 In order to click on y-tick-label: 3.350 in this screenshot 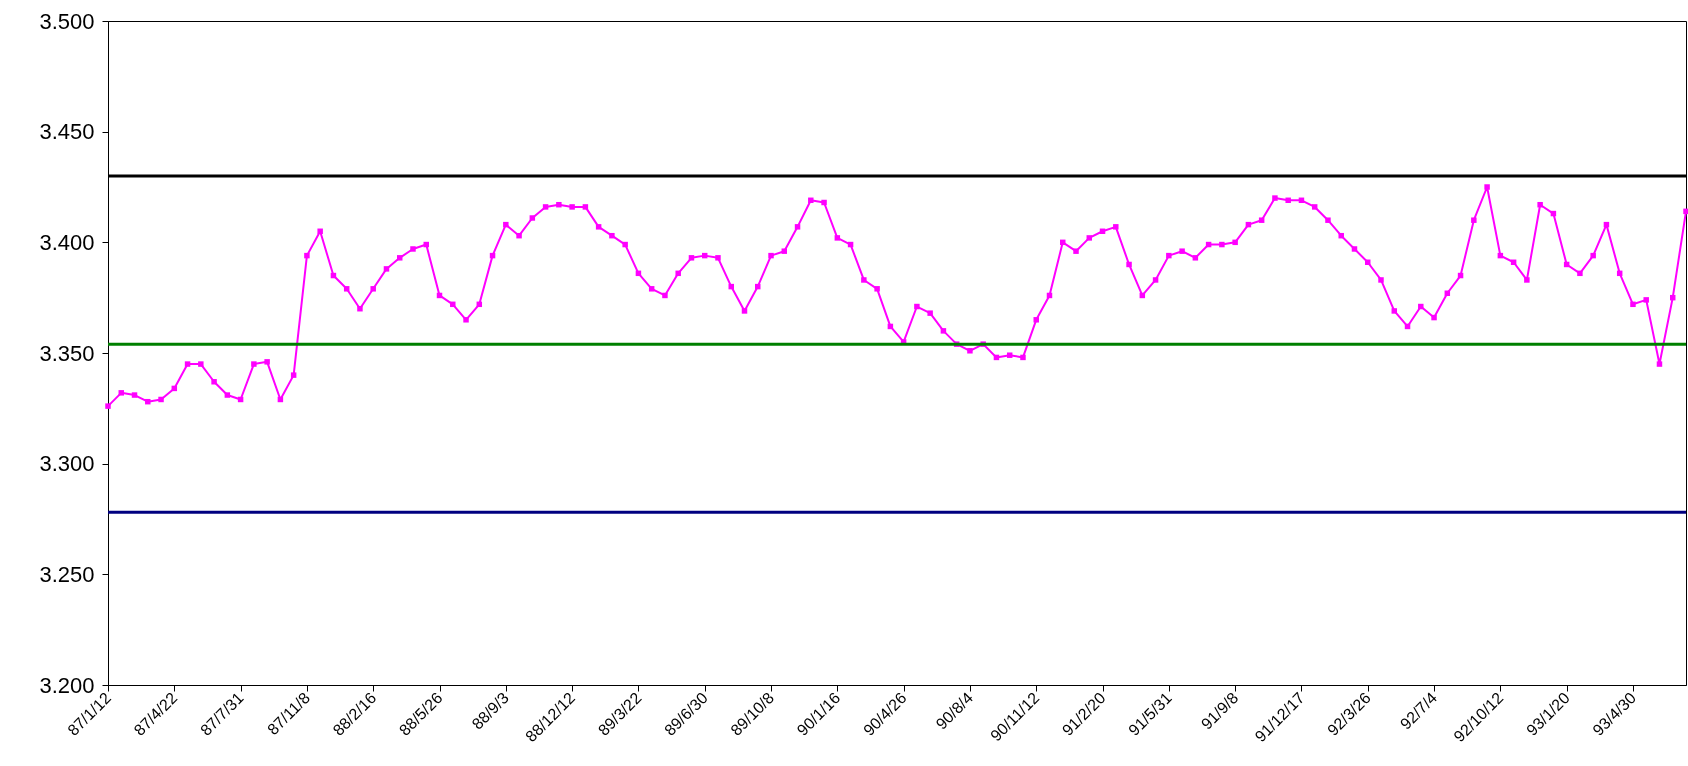, I will do `click(67, 353)`.